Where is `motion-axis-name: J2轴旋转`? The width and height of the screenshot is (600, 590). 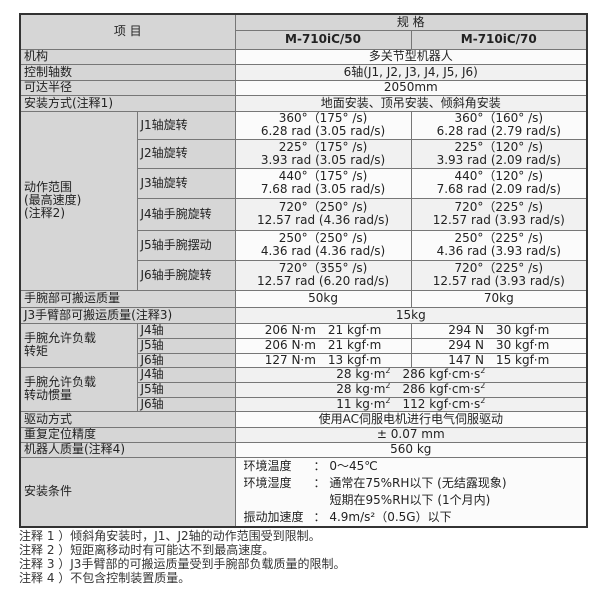 motion-axis-name: J2轴旋转 is located at coordinates (186, 153).